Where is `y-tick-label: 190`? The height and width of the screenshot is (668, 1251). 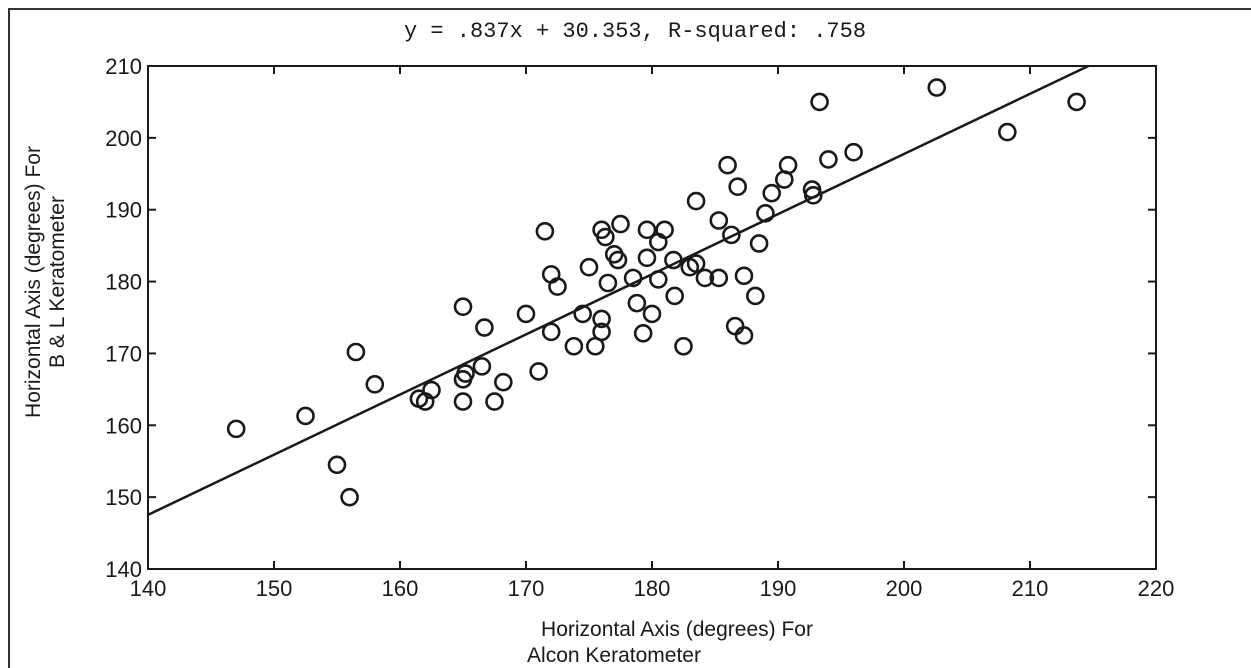
y-tick-label: 190 is located at coordinates (123, 210).